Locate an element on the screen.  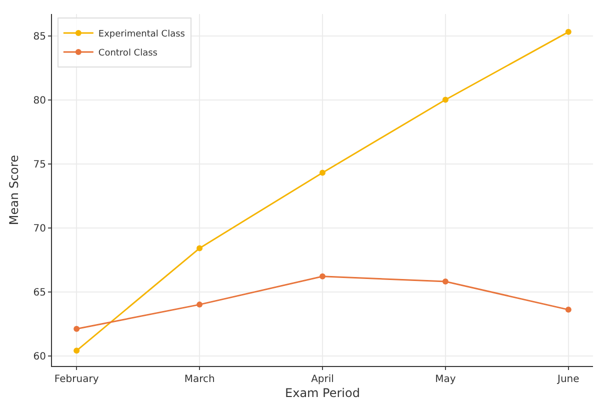
y-tick-label: 60 is located at coordinates (39, 356).